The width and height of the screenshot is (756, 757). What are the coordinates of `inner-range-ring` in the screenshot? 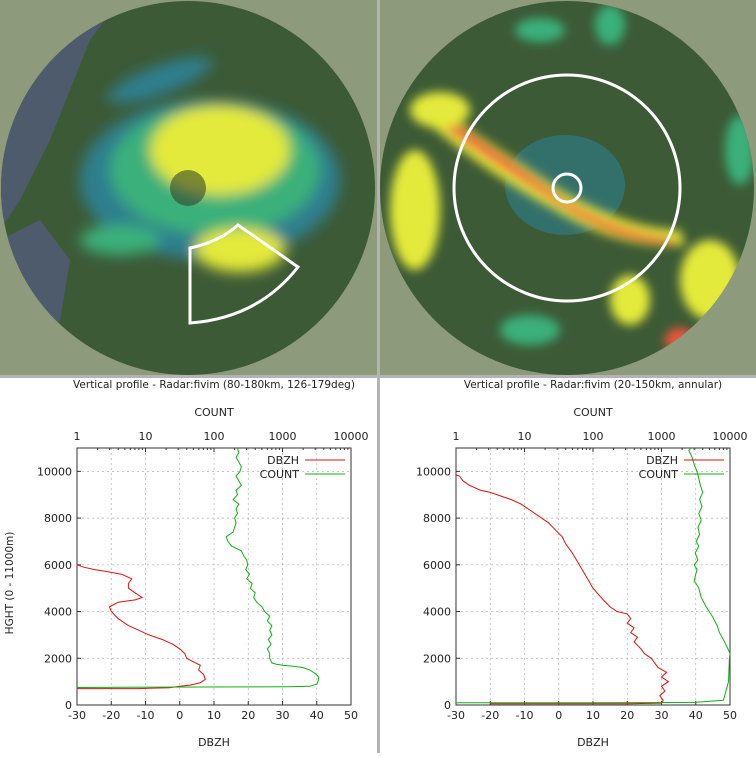 It's located at (567, 188).